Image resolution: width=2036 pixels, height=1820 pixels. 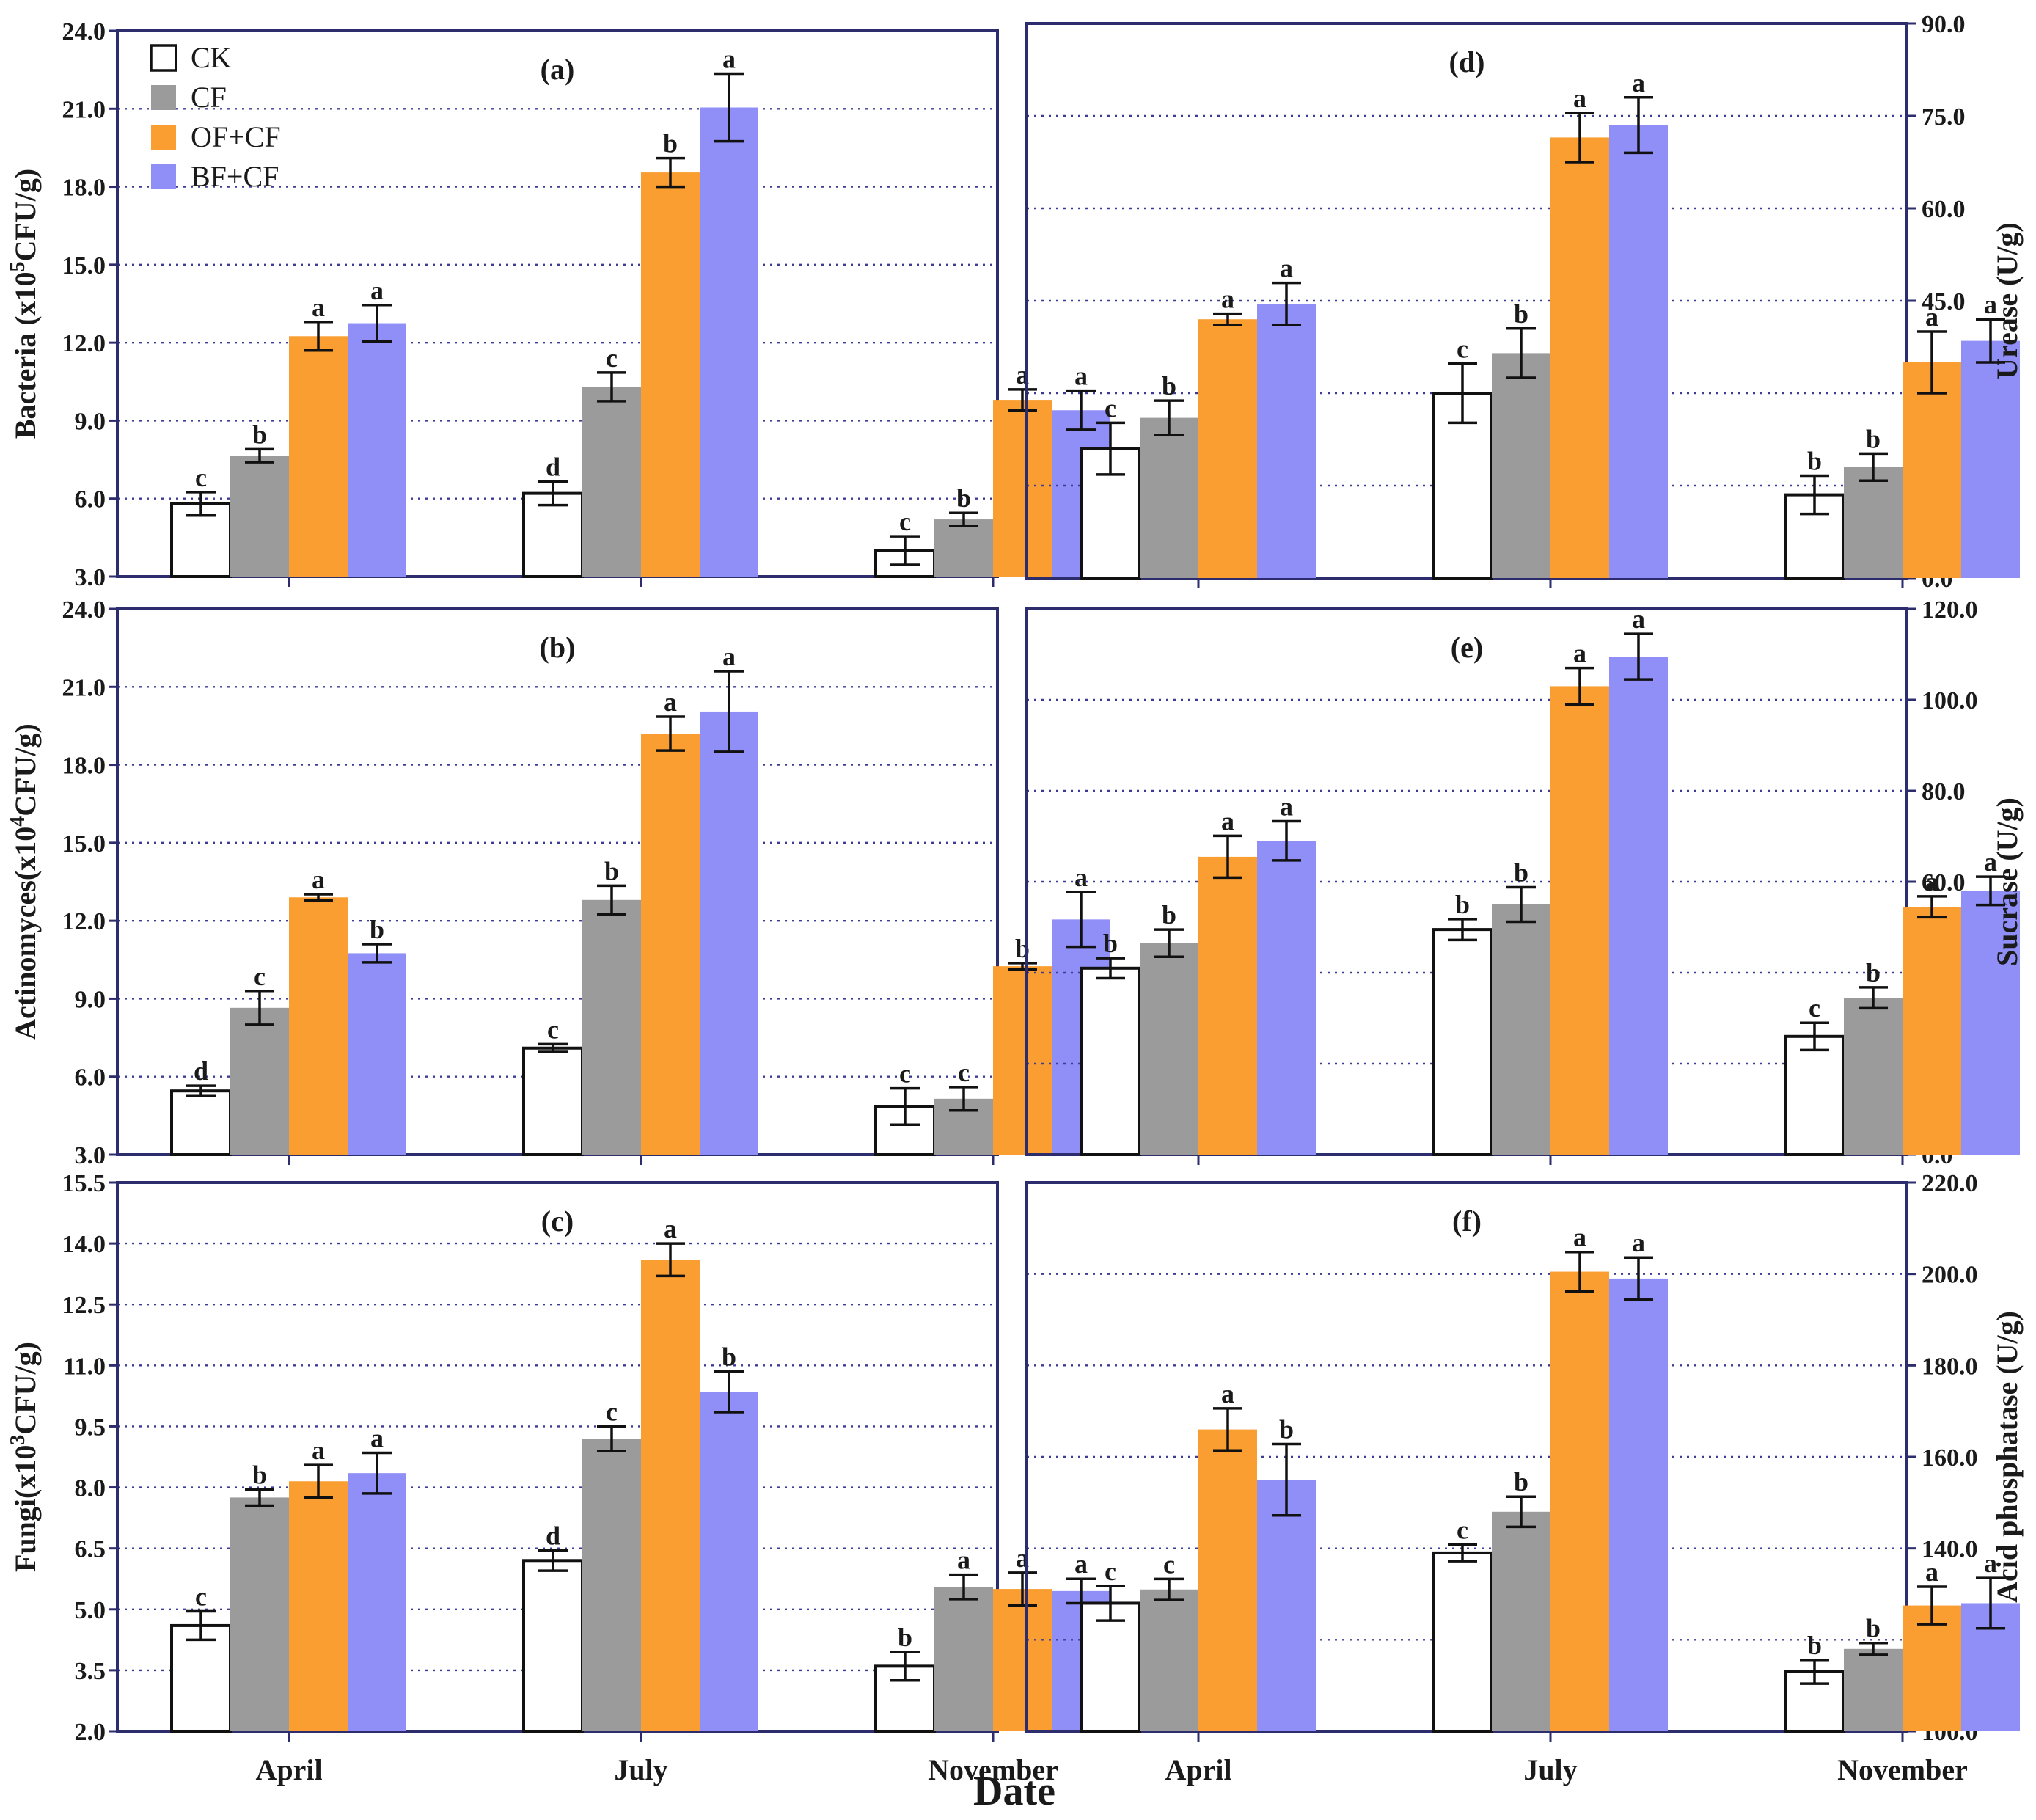 I want to click on bar-e-ck-july, so click(x=1462, y=1042).